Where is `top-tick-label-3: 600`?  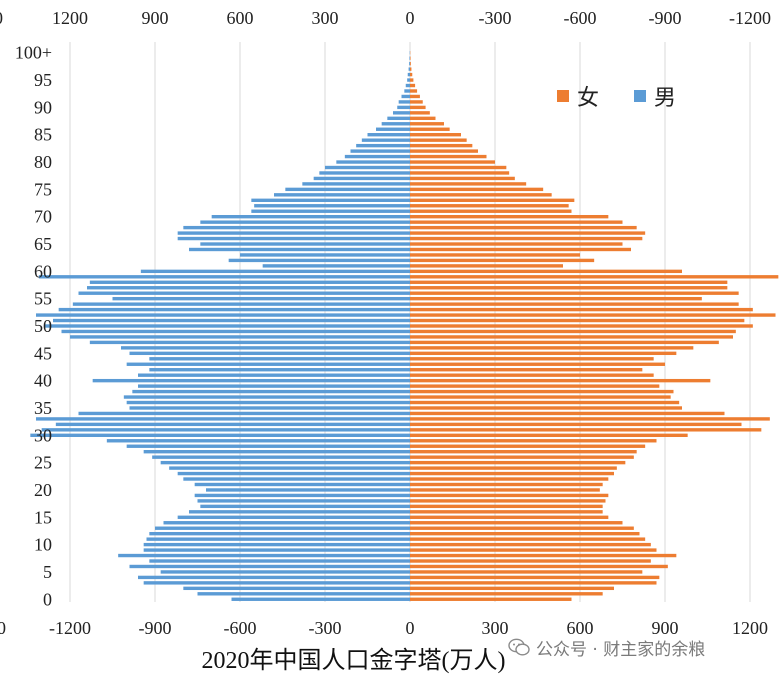
top-tick-label-3: 600 is located at coordinates (240, 18).